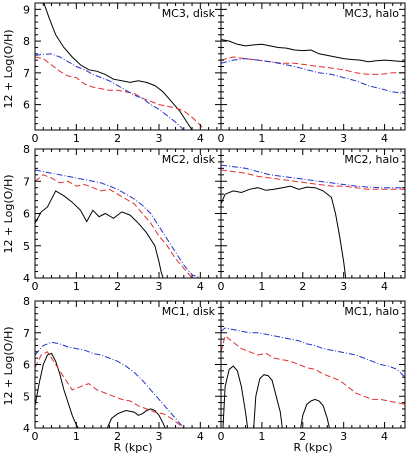  I want to click on panel-title: MC1, halo, so click(371, 311).